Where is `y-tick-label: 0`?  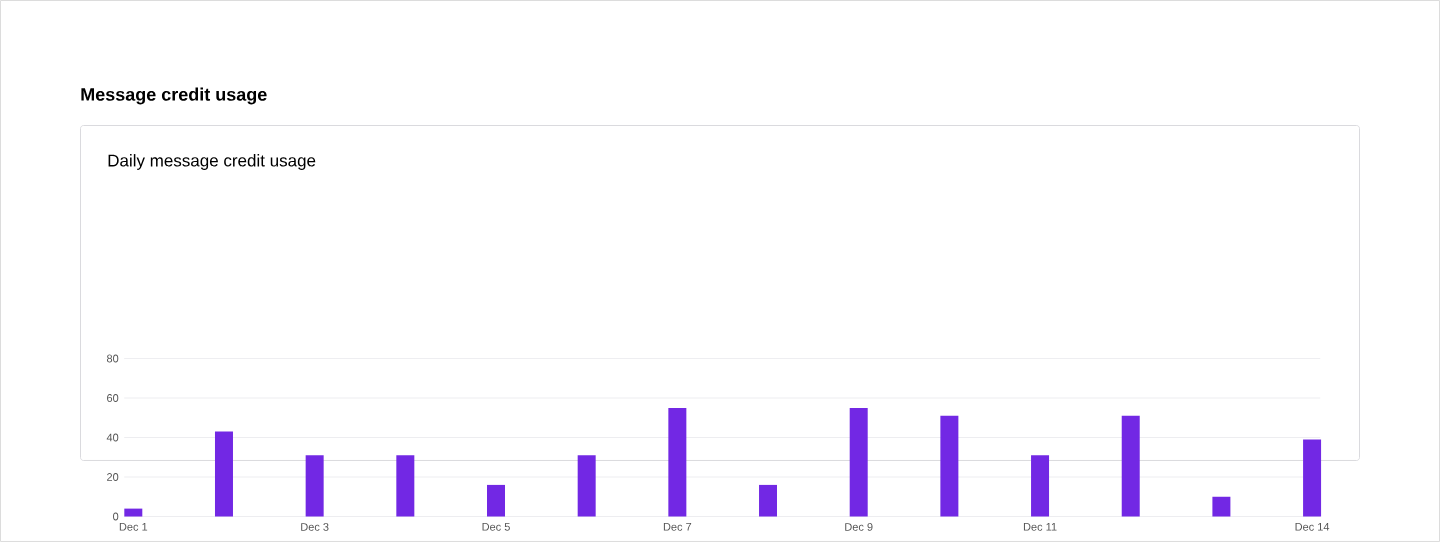
y-tick-label: 0 is located at coordinates (116, 516).